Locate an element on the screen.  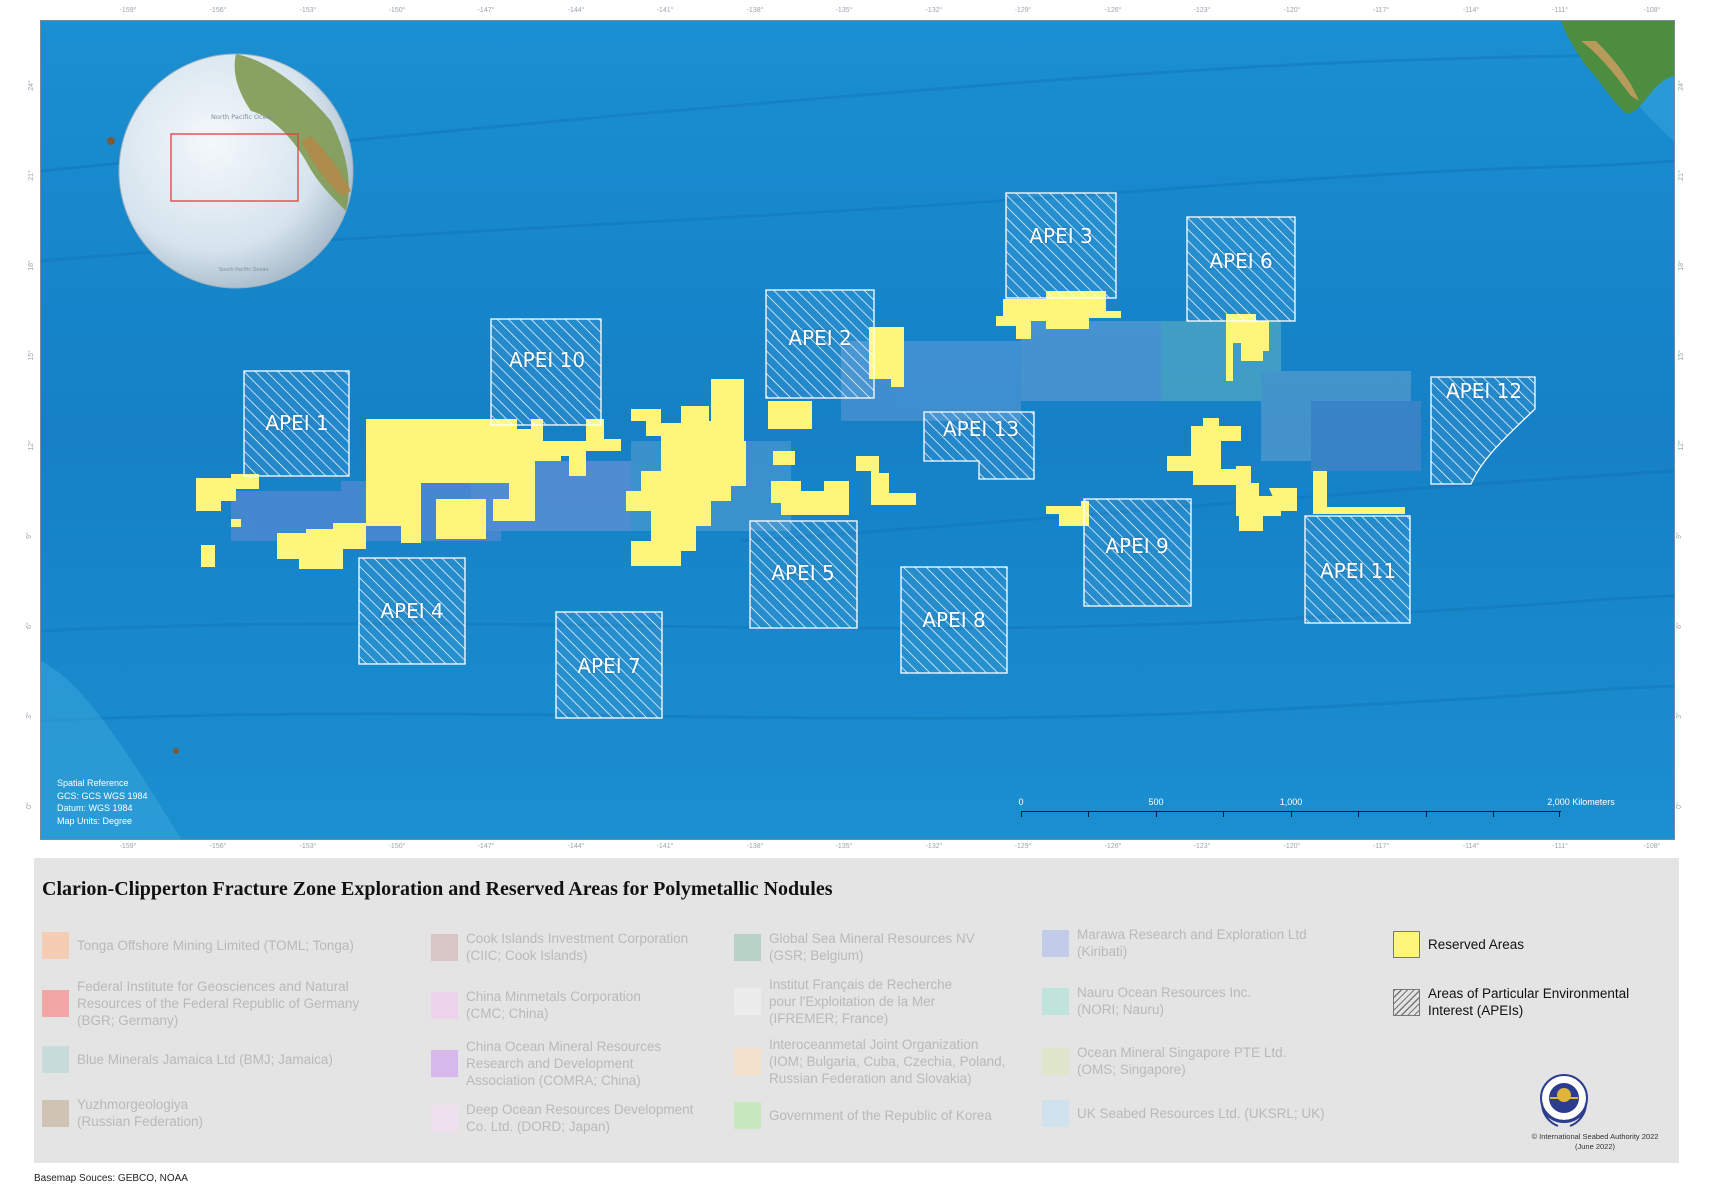
apei-label: APEI 5 is located at coordinates (803, 573).